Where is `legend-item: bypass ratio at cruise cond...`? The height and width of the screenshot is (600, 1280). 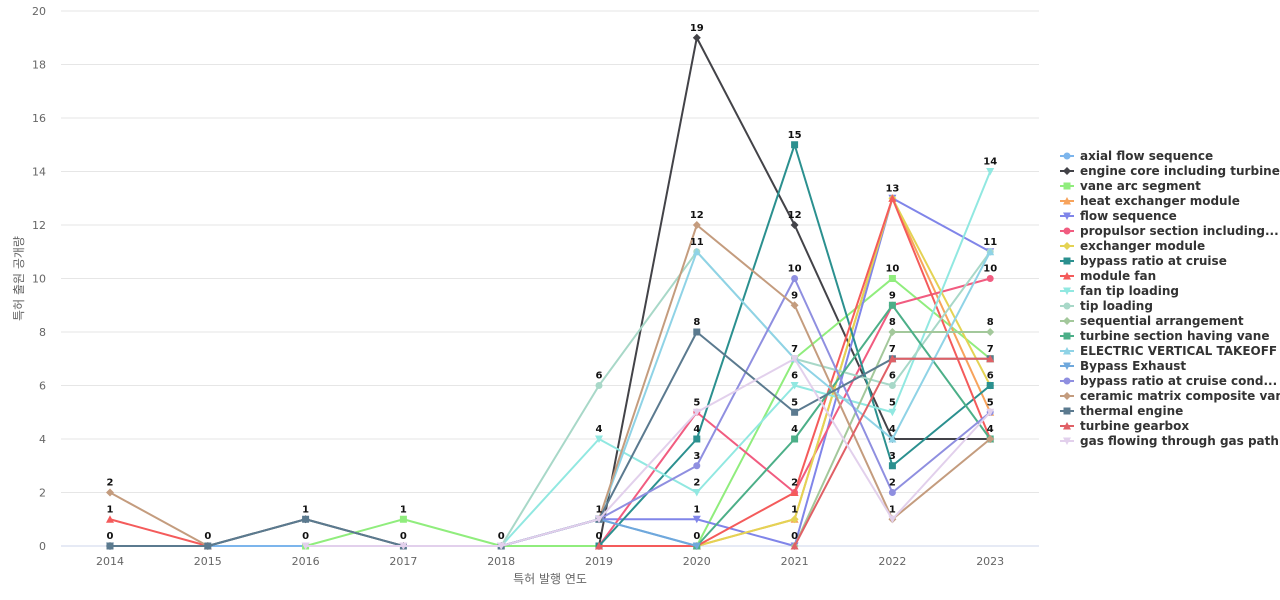 legend-item: bypass ratio at cruise cond... is located at coordinates (1168, 381).